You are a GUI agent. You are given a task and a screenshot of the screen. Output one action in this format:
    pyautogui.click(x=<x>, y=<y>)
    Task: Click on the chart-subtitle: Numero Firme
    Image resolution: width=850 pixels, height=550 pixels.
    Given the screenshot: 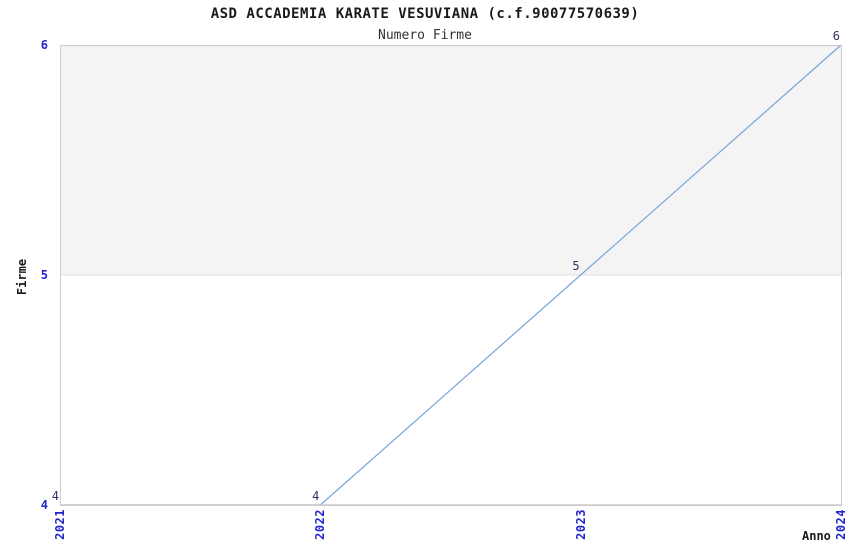 What is the action you would take?
    pyautogui.click(x=425, y=35)
    